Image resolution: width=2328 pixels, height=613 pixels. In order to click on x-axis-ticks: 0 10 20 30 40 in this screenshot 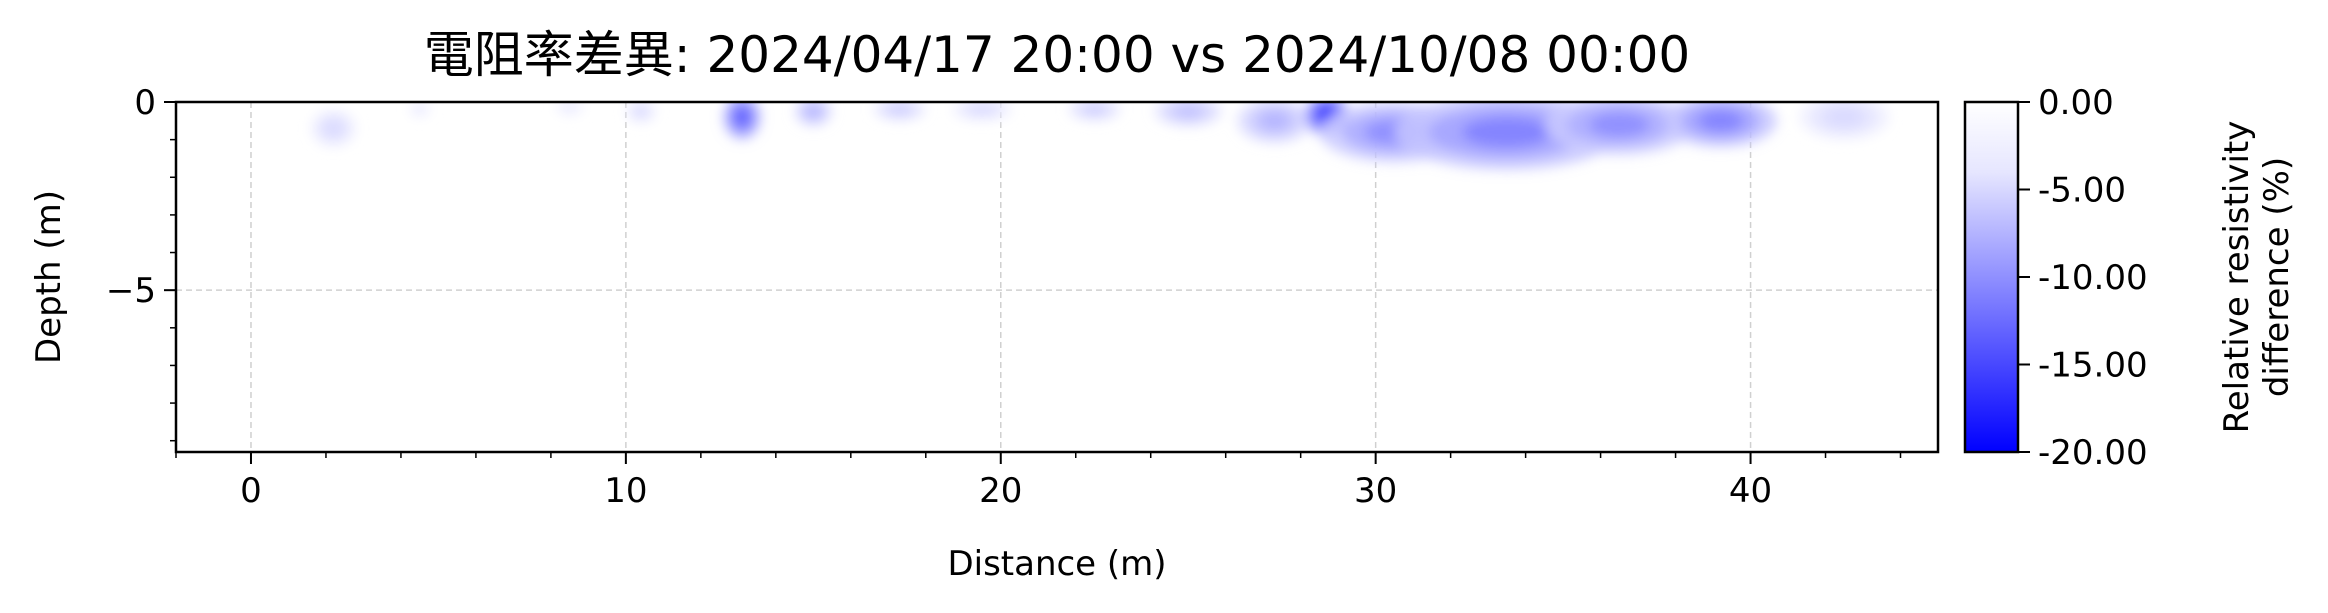, I will do `click(1038, 481)`.